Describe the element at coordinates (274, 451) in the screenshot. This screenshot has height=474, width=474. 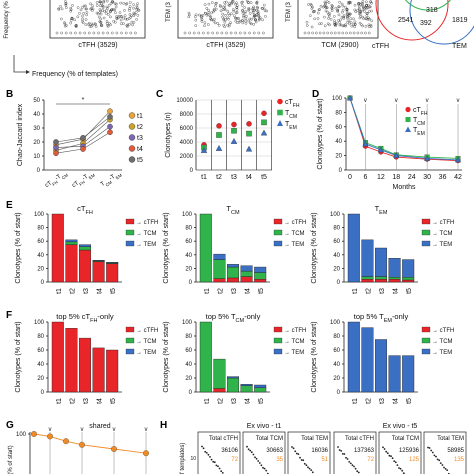
I see `total-count: 30663` at that location.